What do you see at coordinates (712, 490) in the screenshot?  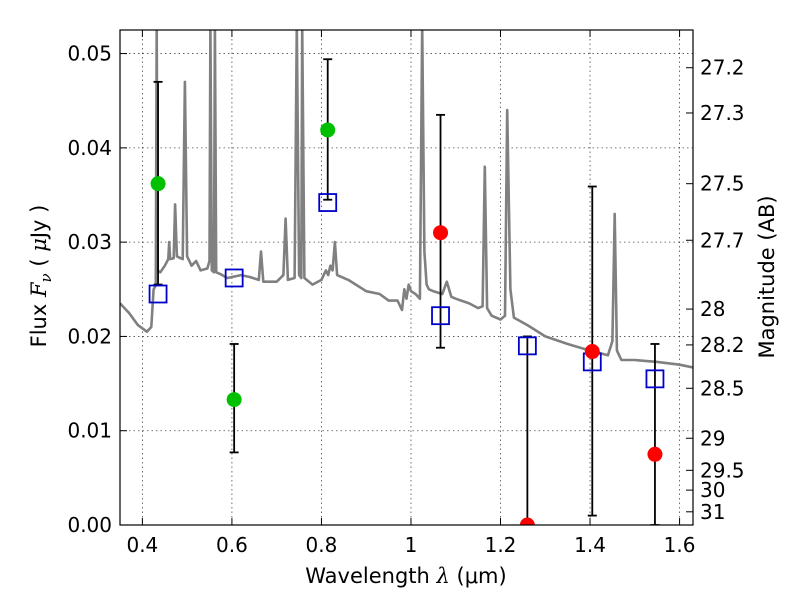 I see `right-tick-label: 30` at bounding box center [712, 490].